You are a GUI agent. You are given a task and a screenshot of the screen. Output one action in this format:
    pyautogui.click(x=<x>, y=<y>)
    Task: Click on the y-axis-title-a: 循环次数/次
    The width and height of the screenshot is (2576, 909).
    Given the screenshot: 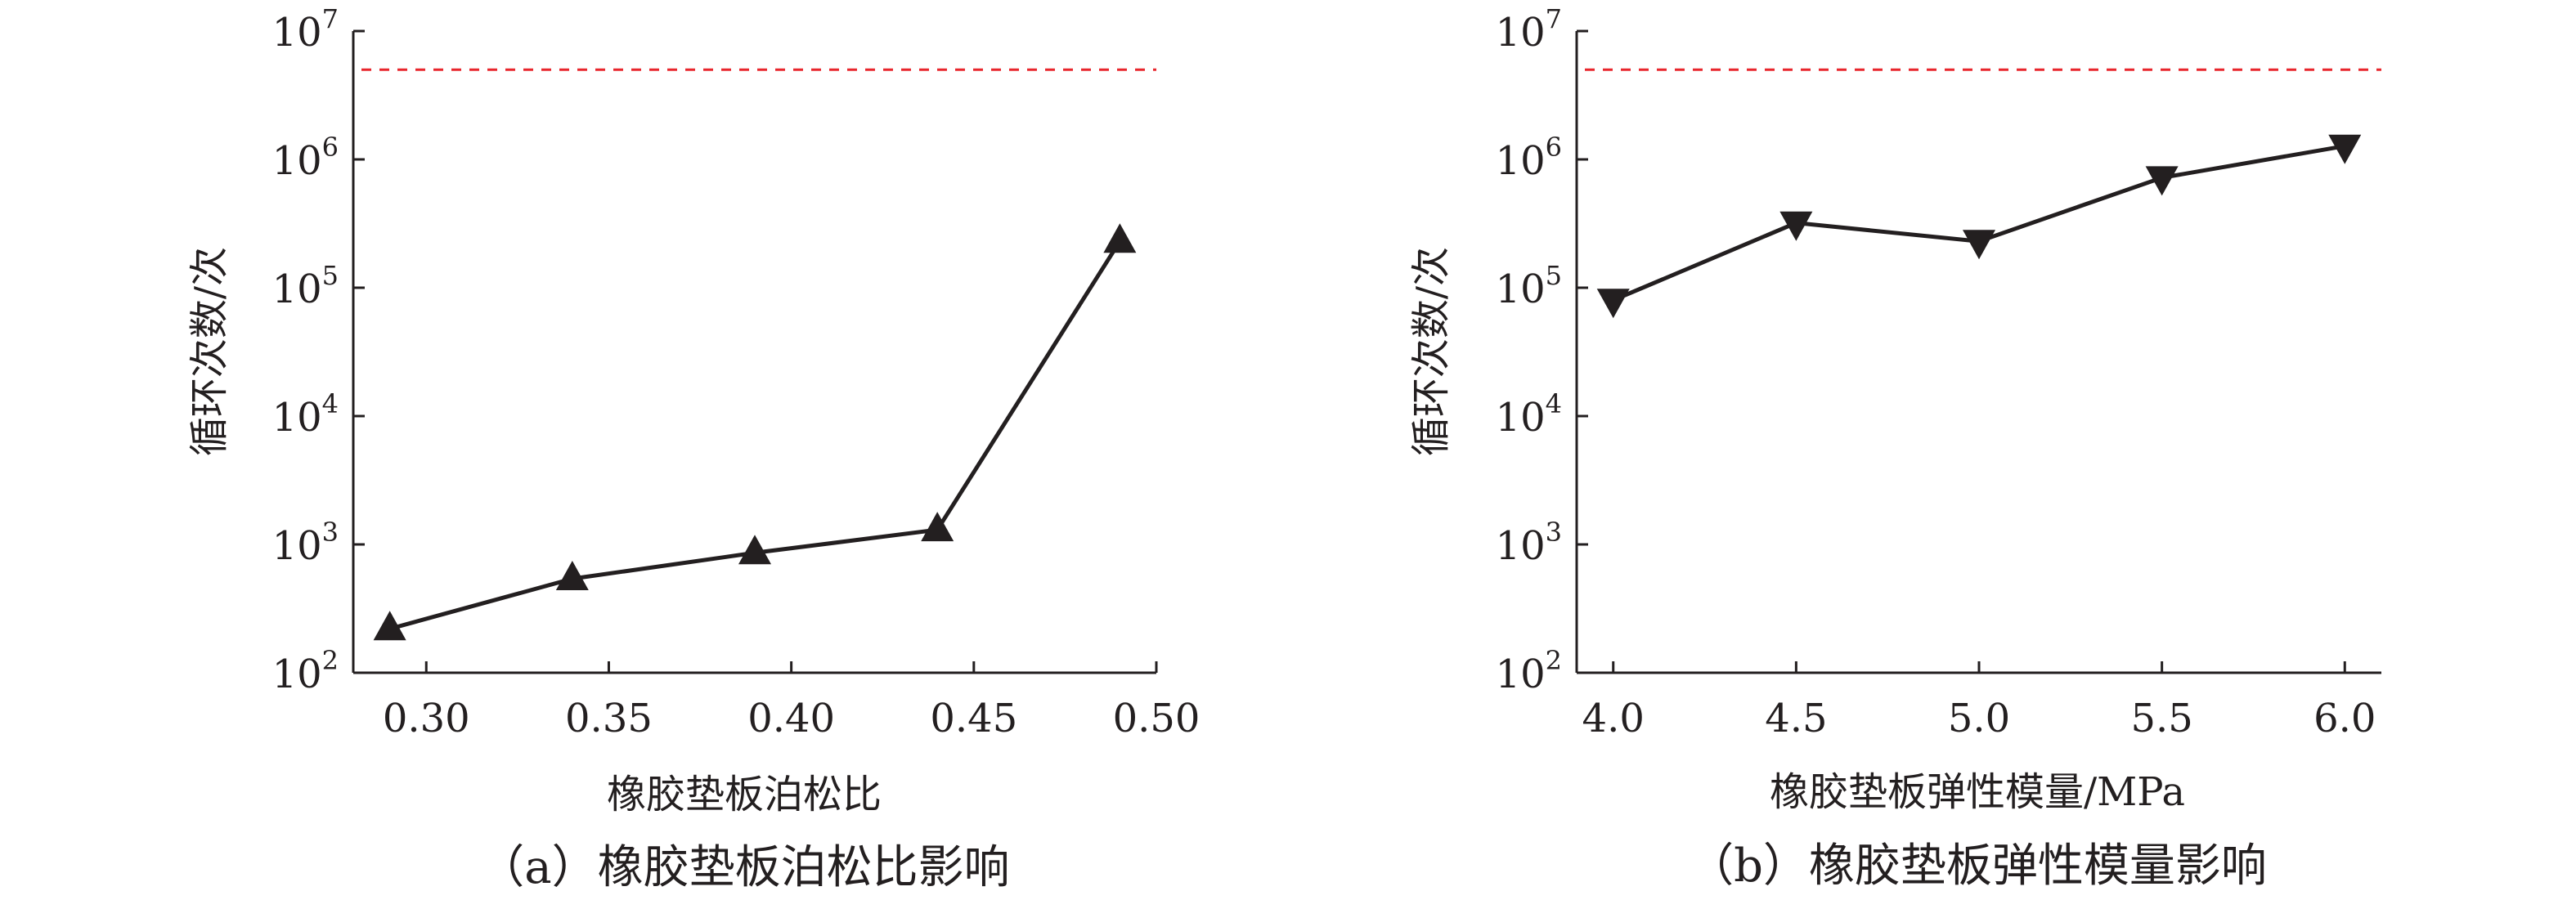 What is the action you would take?
    pyautogui.click(x=209, y=352)
    